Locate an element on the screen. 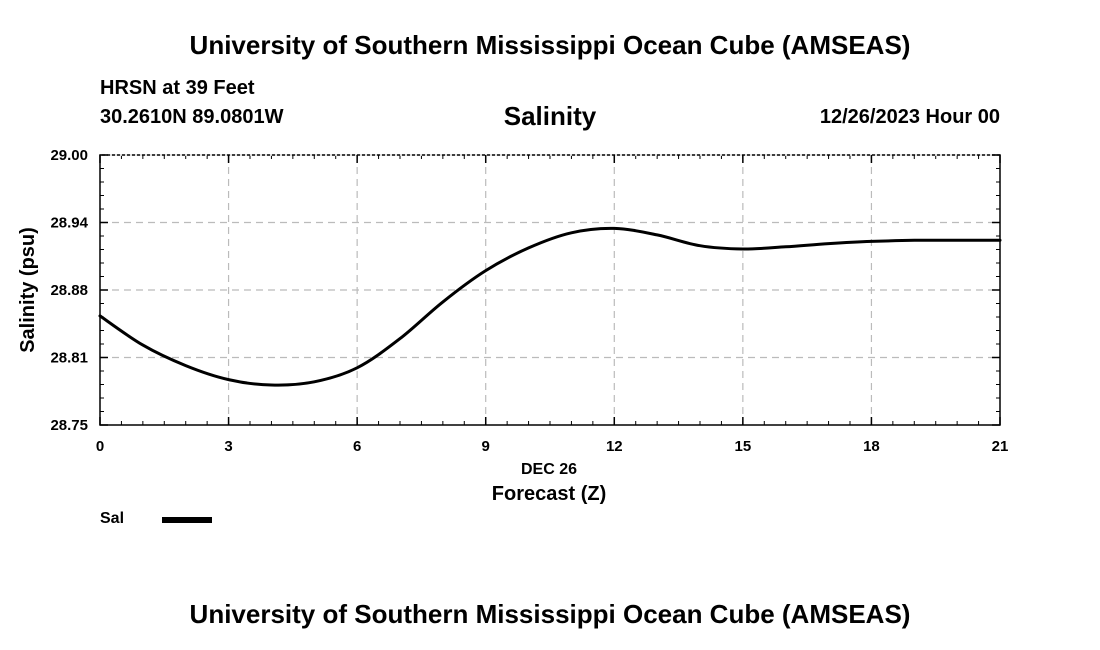 This screenshot has width=1100, height=650. x-tick-label: 21 is located at coordinates (1000, 446).